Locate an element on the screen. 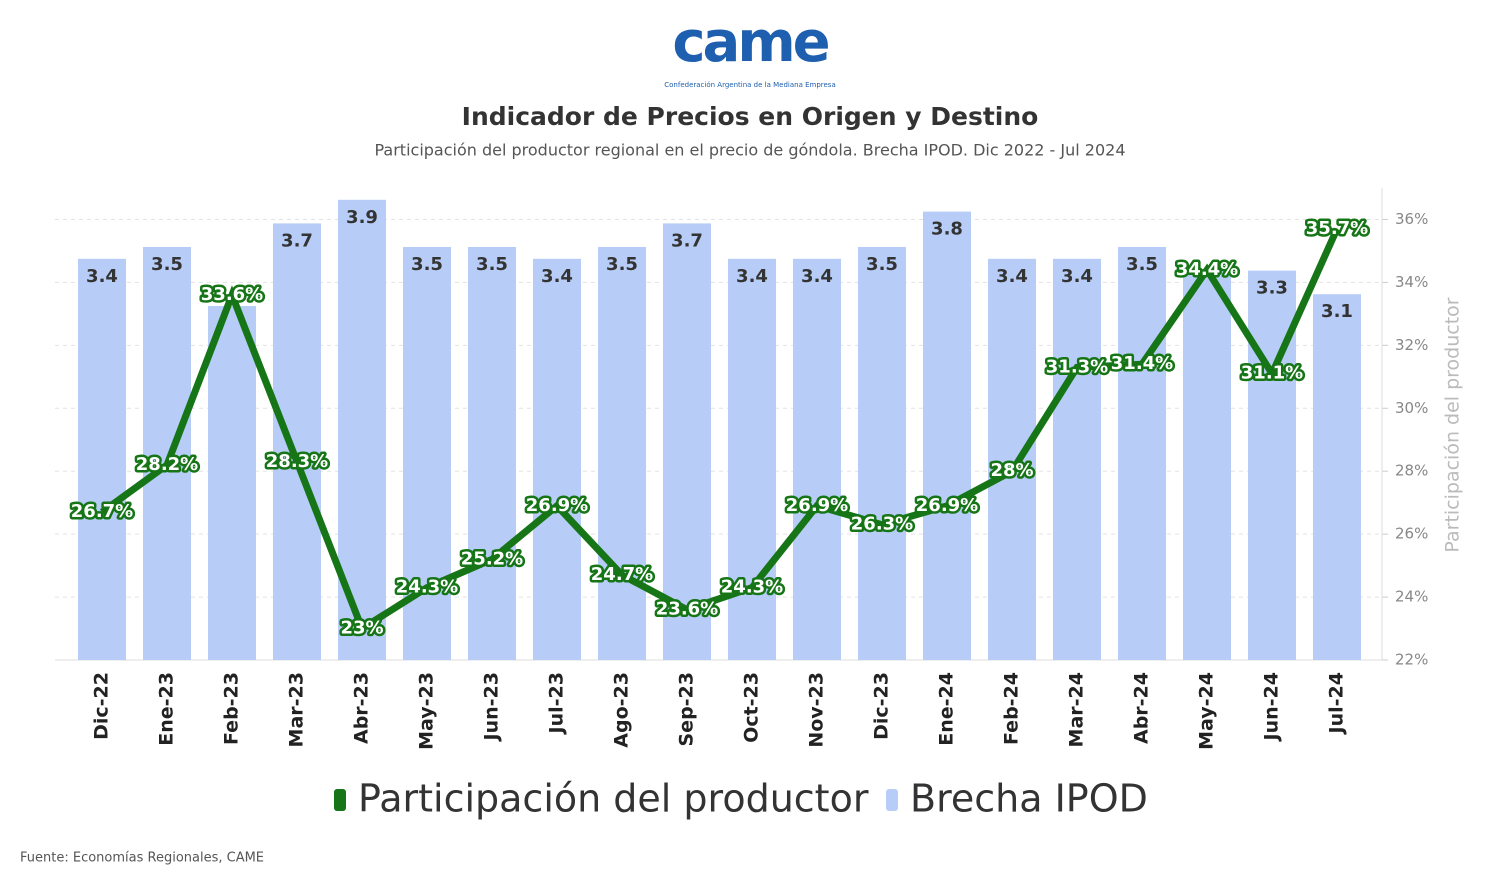  x-tick-label: Dic-22 is located at coordinates (102, 706).